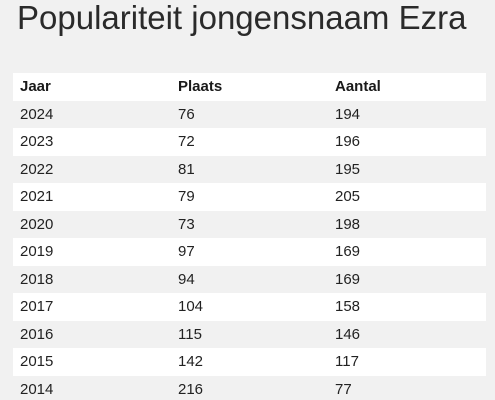 The height and width of the screenshot is (400, 495). Describe the element at coordinates (190, 334) in the screenshot. I see `rank-cell: 115` at that location.